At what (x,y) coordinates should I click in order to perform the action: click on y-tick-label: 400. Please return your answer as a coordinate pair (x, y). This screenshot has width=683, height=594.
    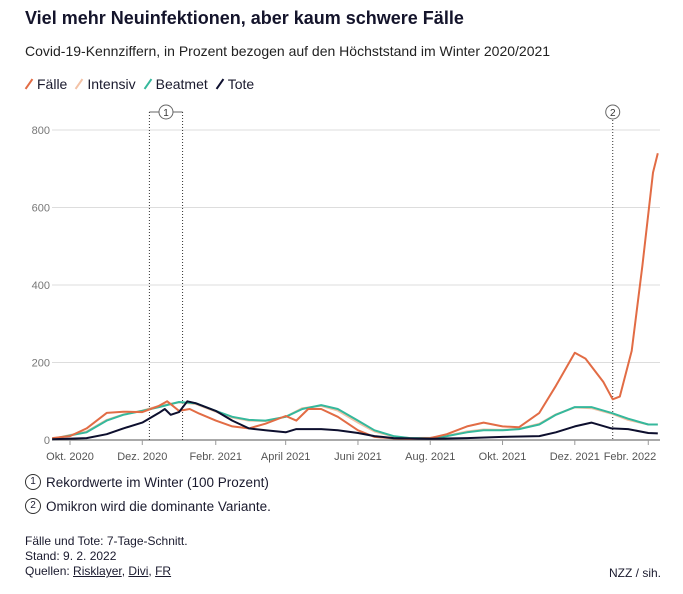
    Looking at the image, I should click on (41, 286).